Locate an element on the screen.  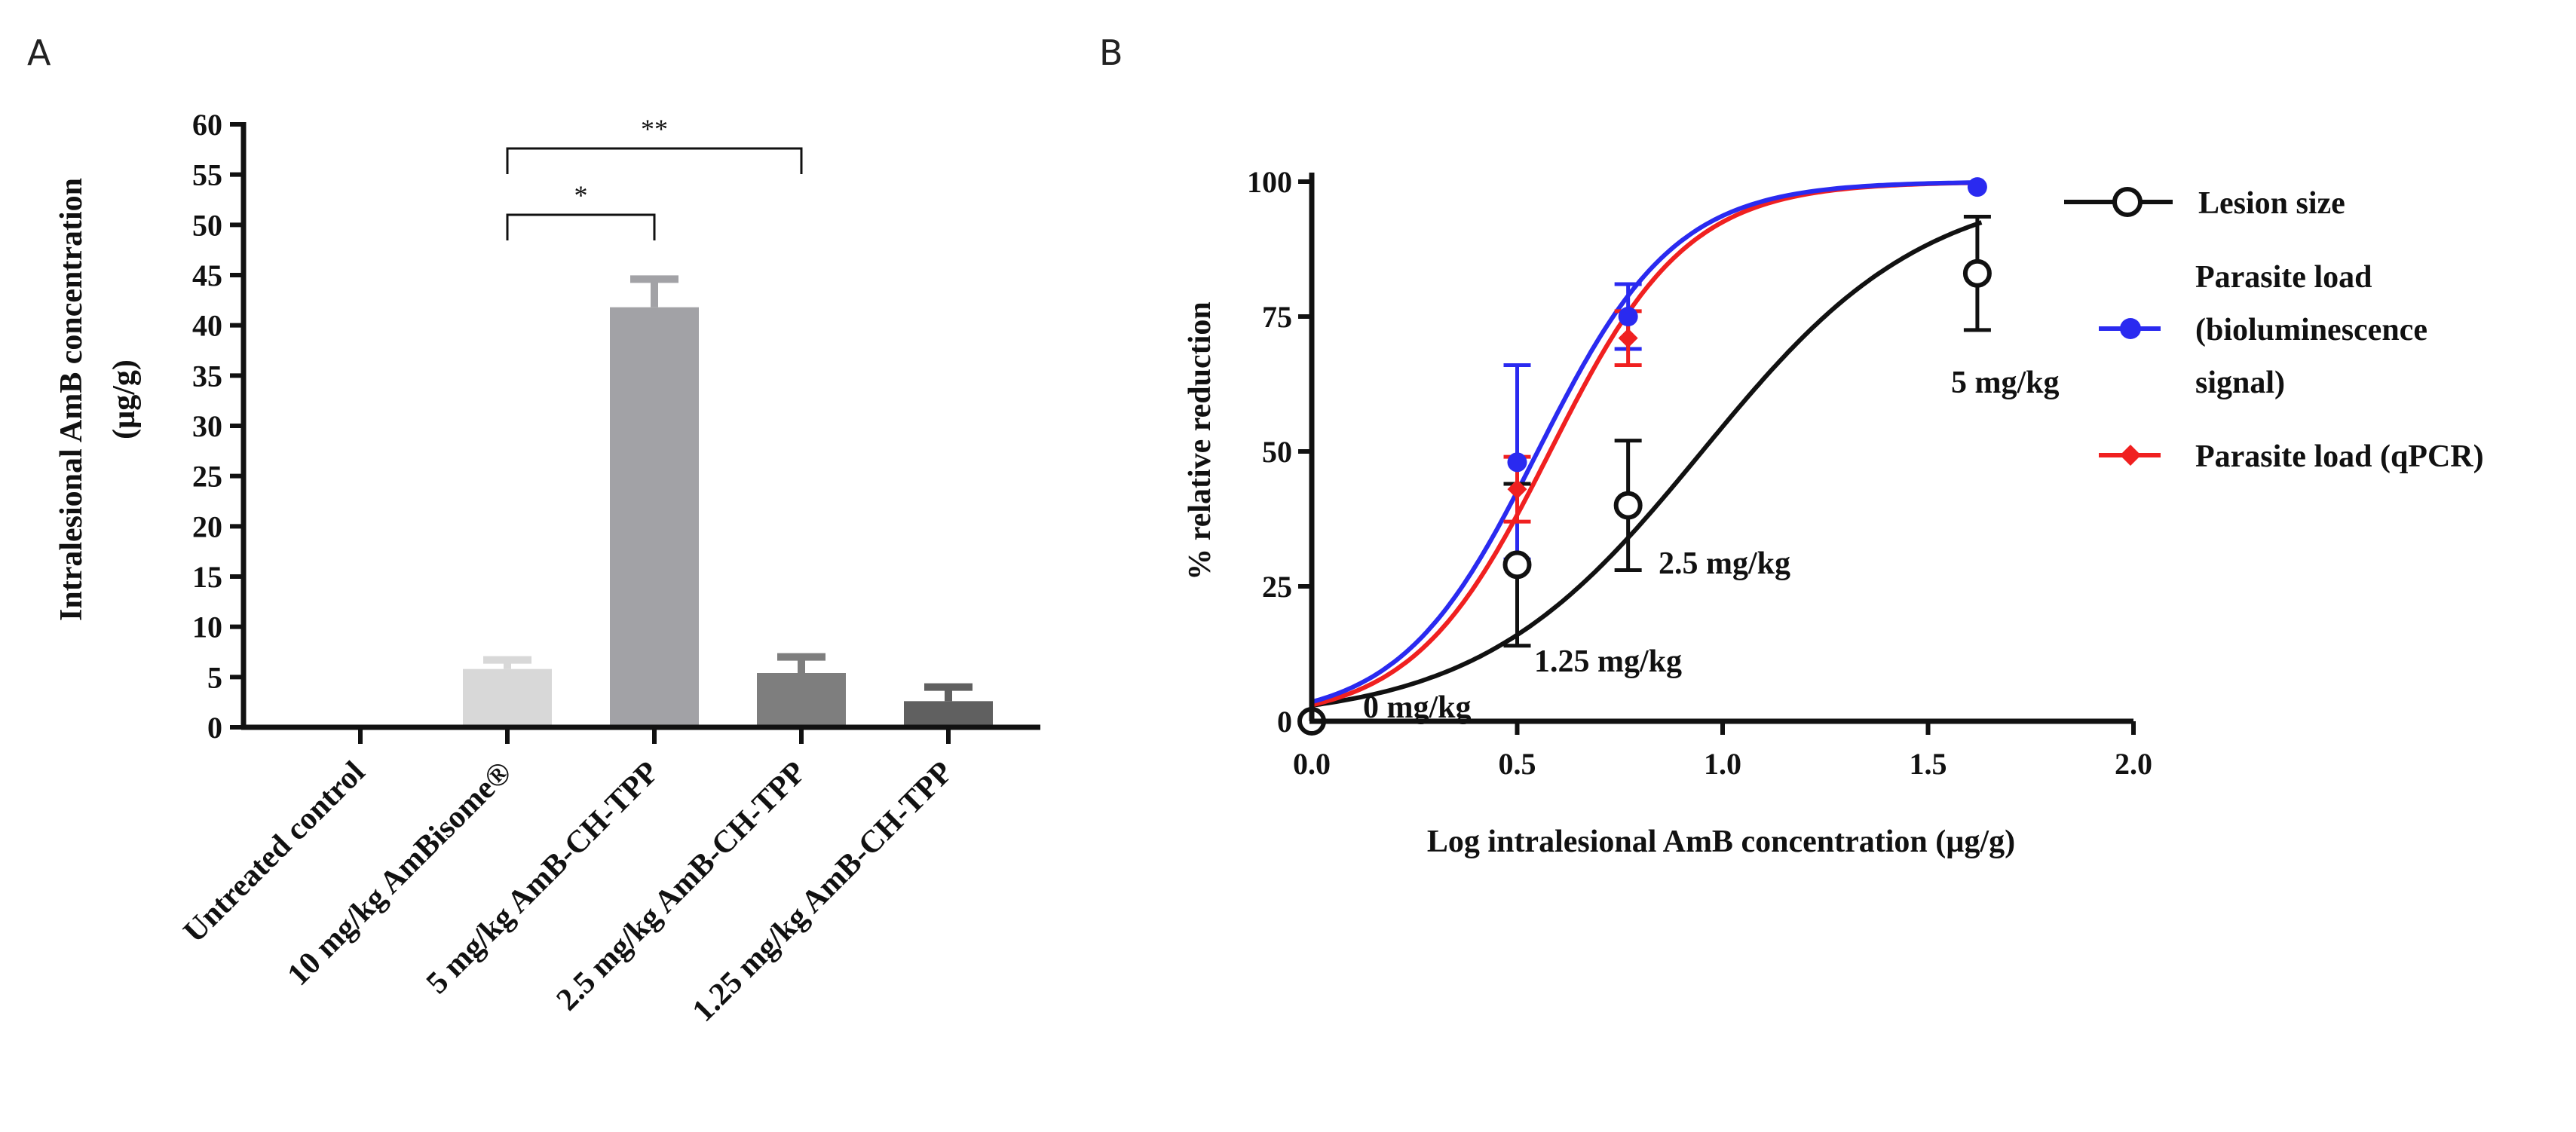
legend-lesion-label: Lesion size is located at coordinates (2271, 203).